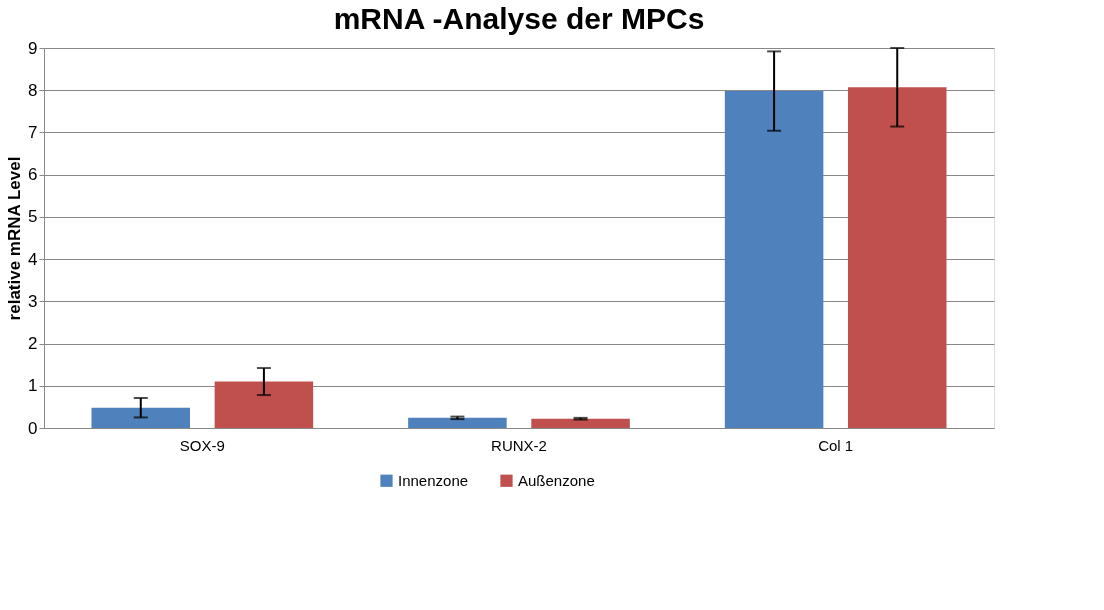 The height and width of the screenshot is (610, 1104). What do you see at coordinates (33, 259) in the screenshot?
I see `y-tick-label: 4` at bounding box center [33, 259].